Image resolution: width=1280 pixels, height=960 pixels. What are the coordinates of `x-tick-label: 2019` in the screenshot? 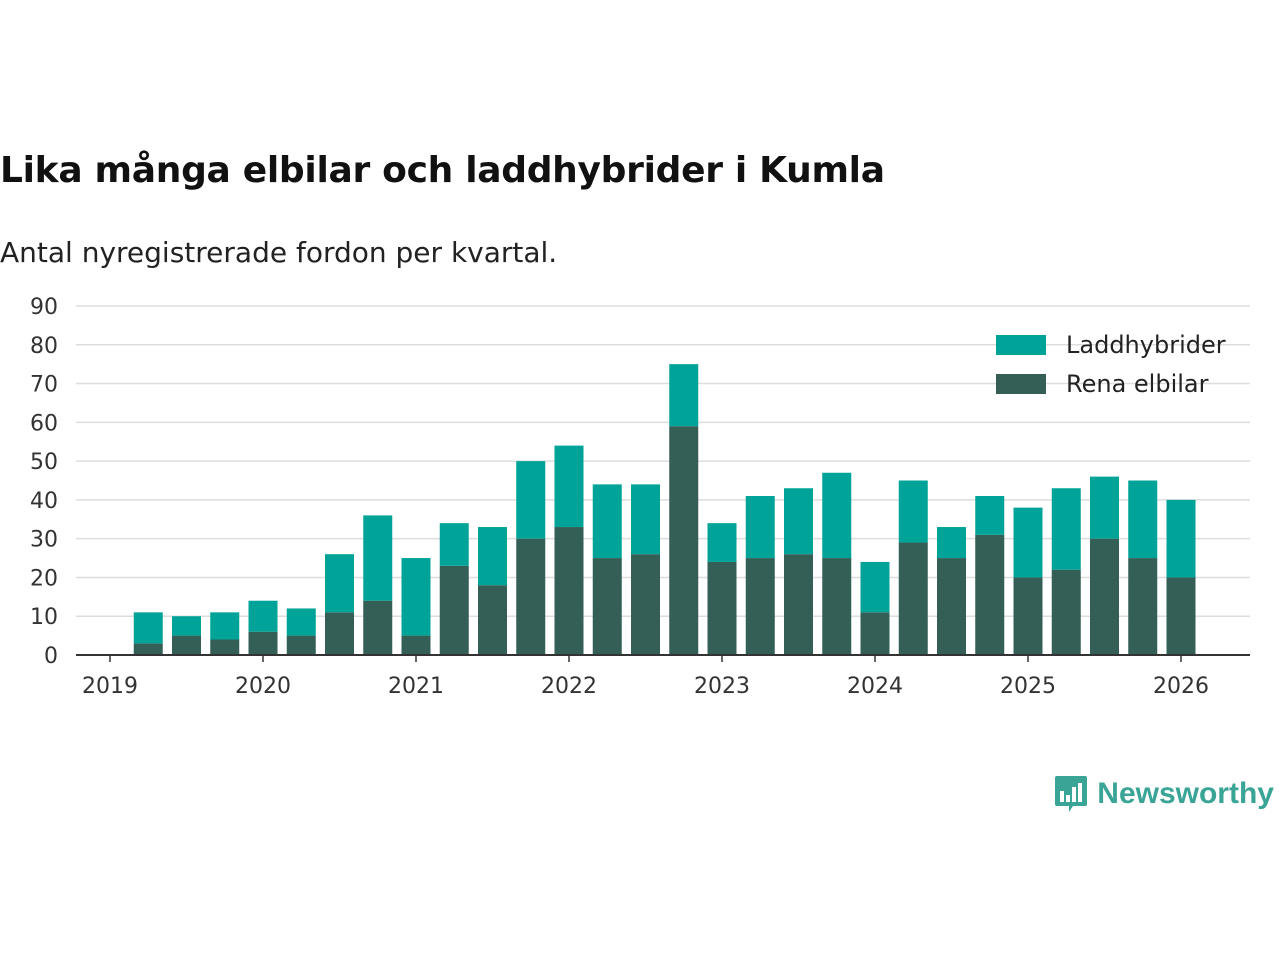 It's located at (110, 686).